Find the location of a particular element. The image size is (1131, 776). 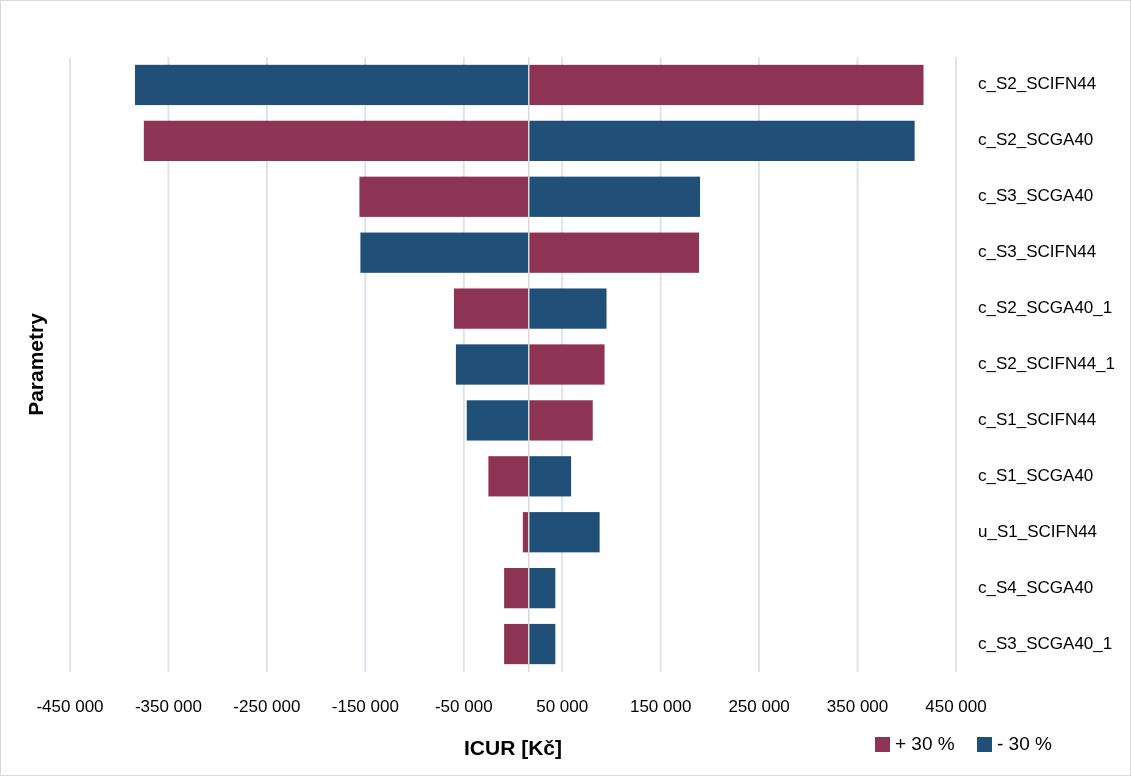

y-tick-label: c_S2_SCGA40 is located at coordinates (1036, 140).